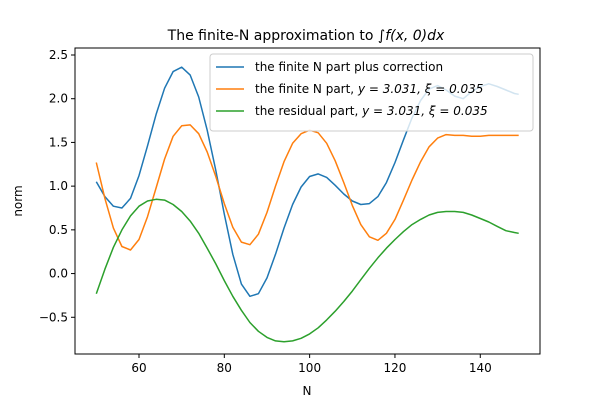 This screenshot has width=600, height=400. What do you see at coordinates (53, 317) in the screenshot?
I see `y-tick-label: −0.5` at bounding box center [53, 317].